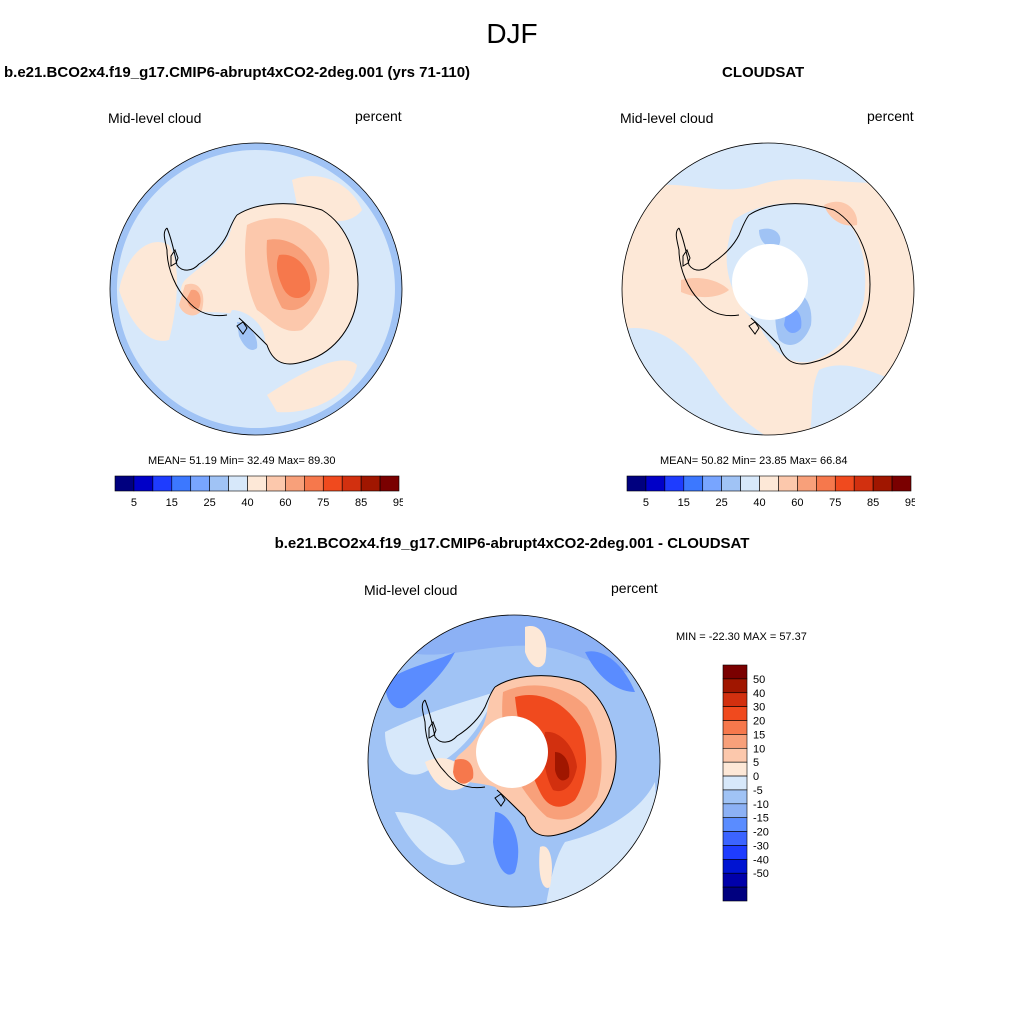 Image resolution: width=1024 pixels, height=1024 pixels. Describe the element at coordinates (420, 680) in the screenshot. I see `diff-negative-region` at that location.